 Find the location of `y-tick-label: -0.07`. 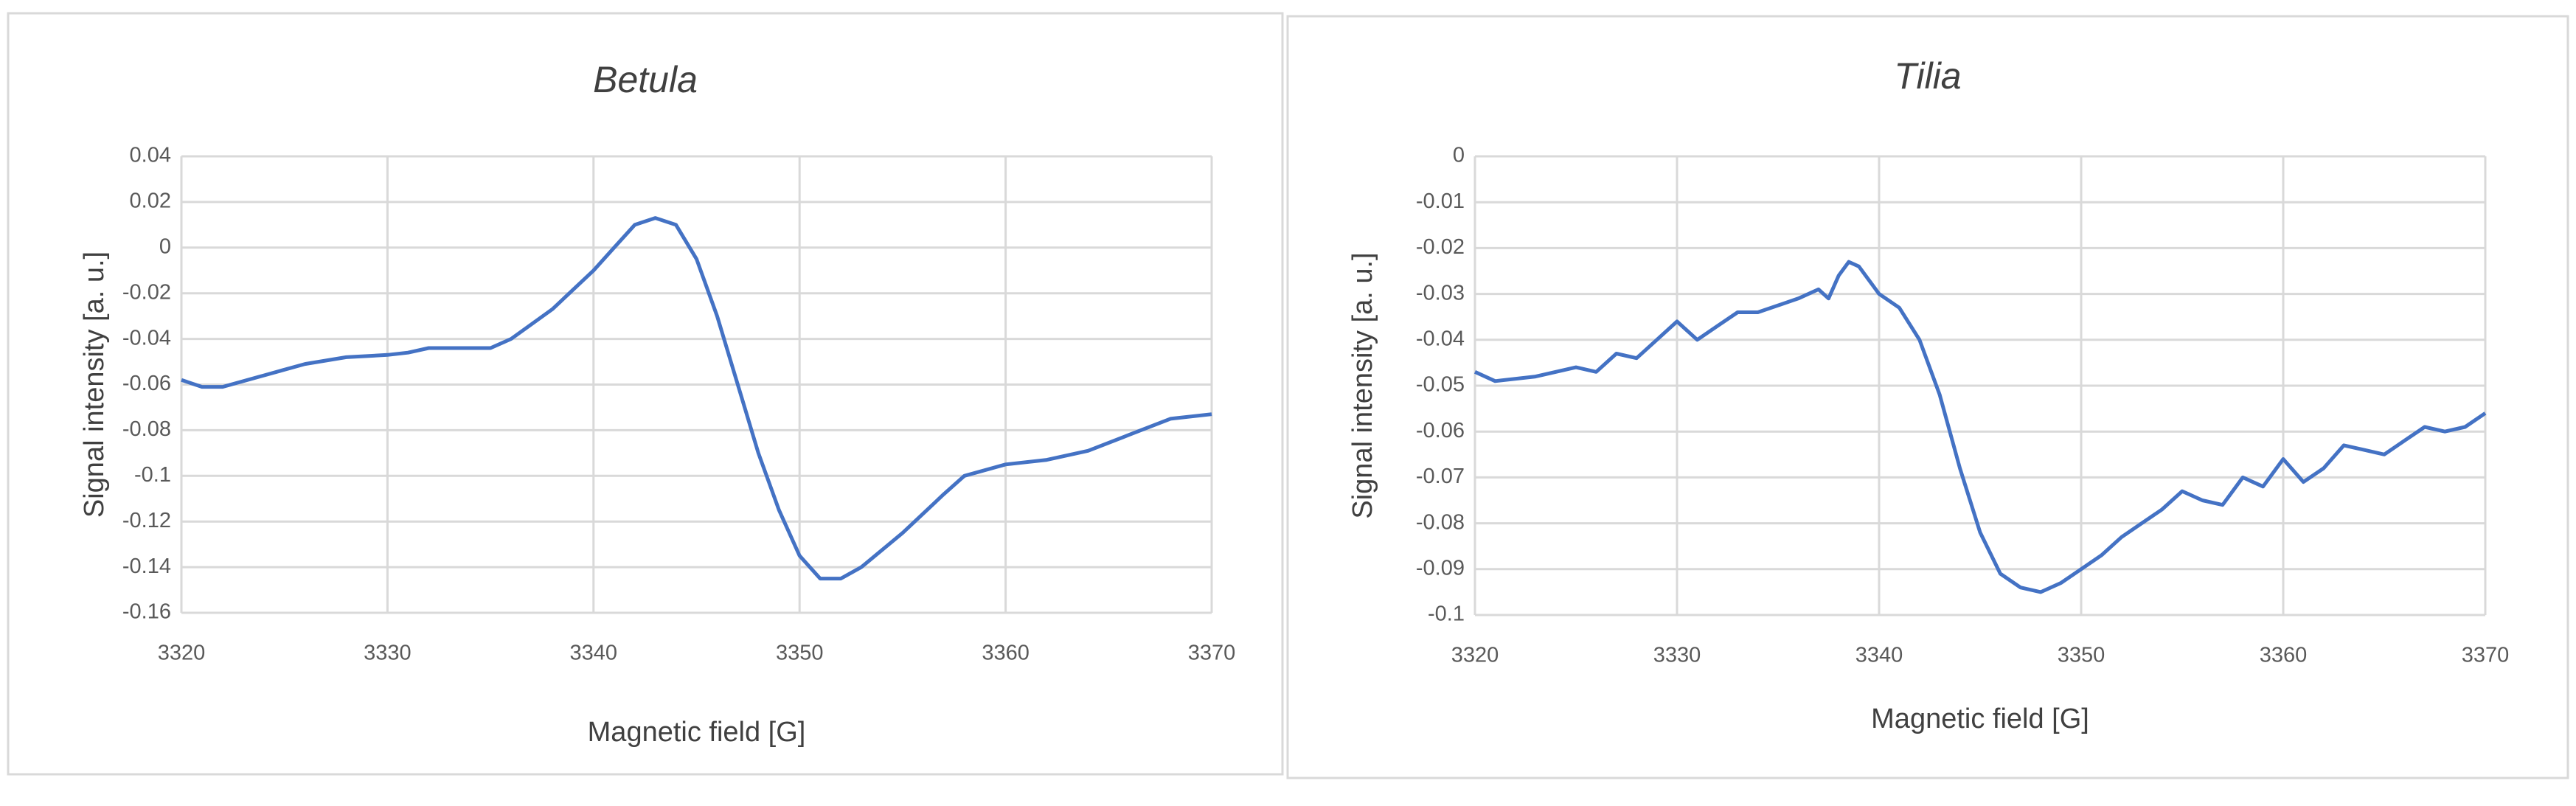

y-tick-label: -0.07 is located at coordinates (1440, 476).